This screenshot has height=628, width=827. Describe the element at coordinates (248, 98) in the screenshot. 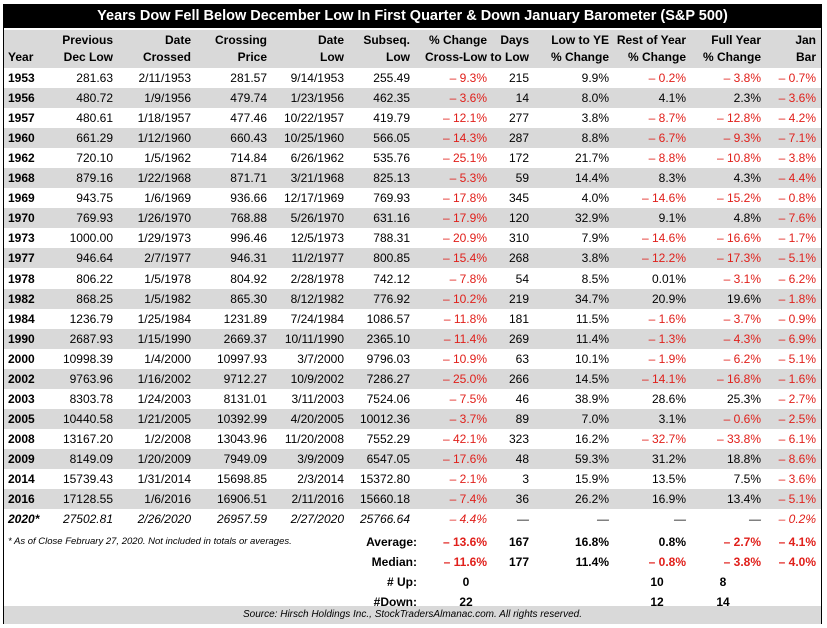

I see `cell-crossing-price: 479.74` at that location.